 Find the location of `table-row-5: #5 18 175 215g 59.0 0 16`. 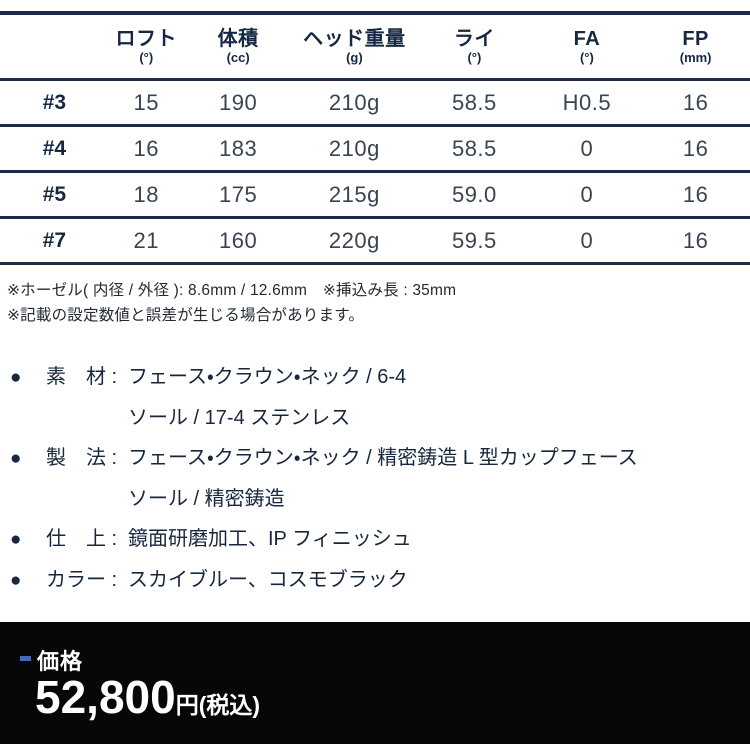

table-row-5: #5 18 175 215g 59.0 0 16 is located at coordinates (375, 195).